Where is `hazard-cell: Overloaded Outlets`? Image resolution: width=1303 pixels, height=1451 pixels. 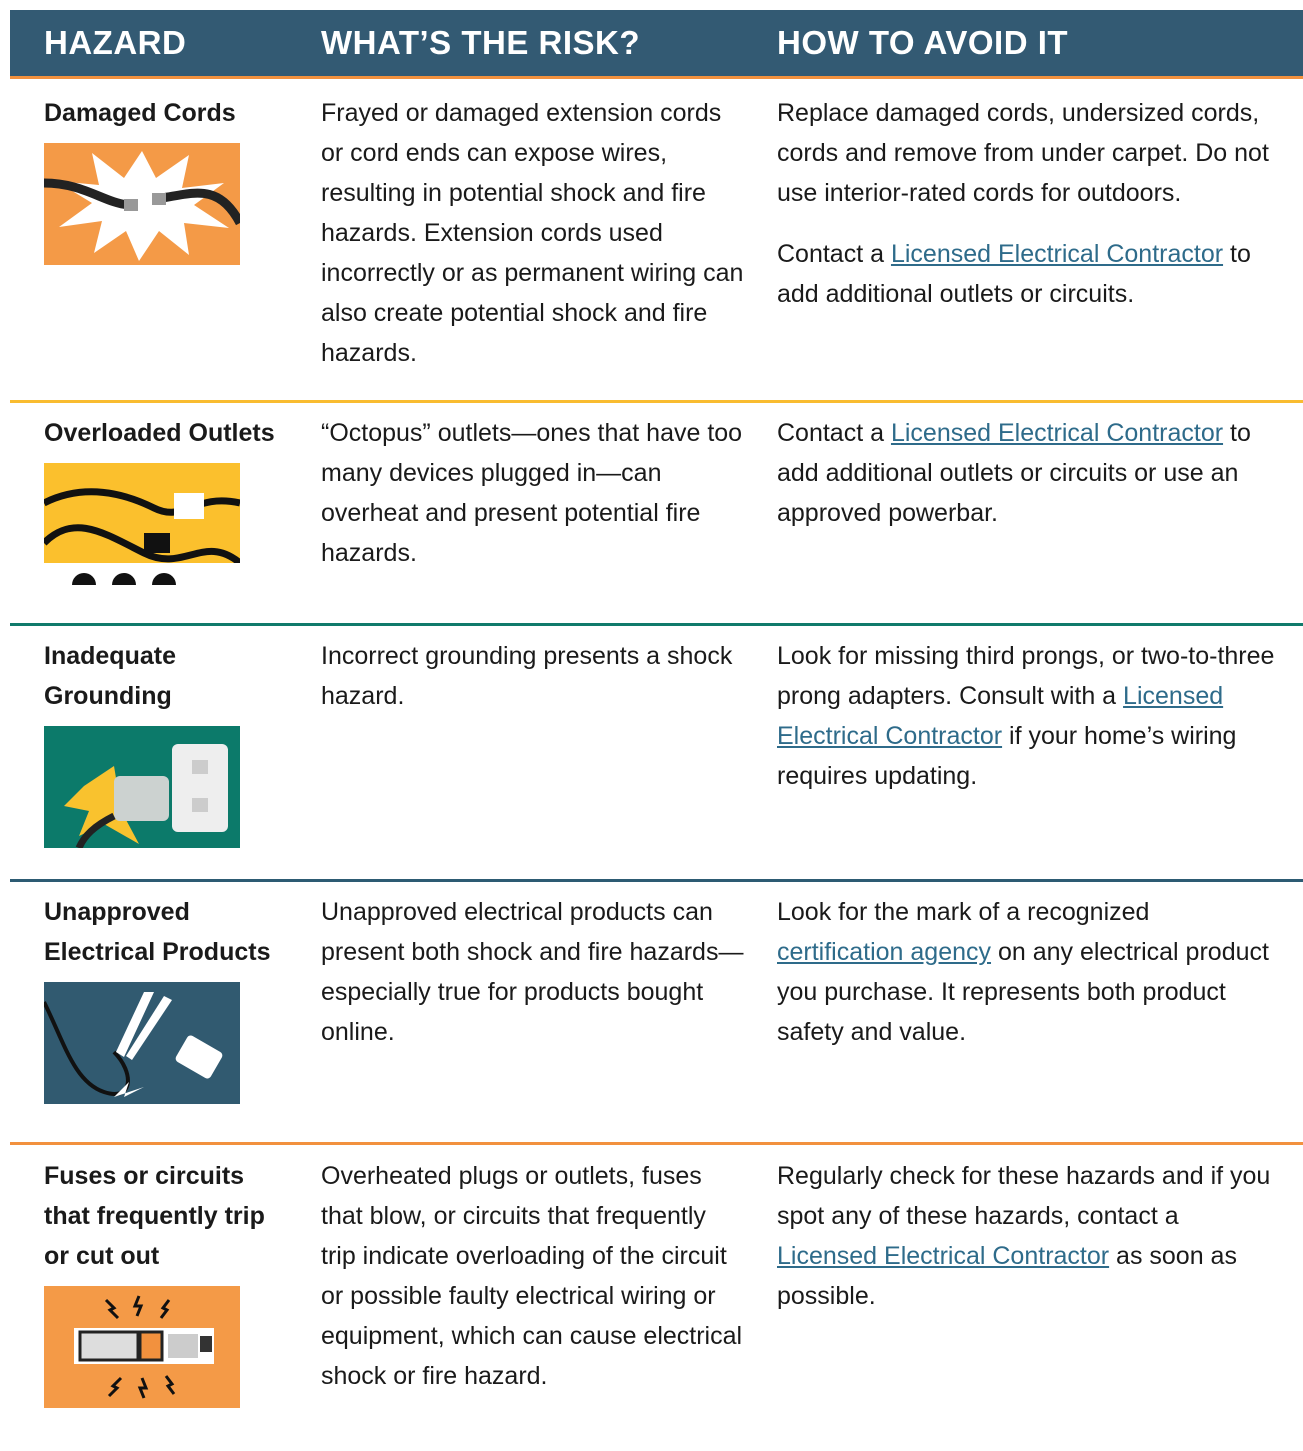 hazard-cell: Overloaded Outlets is located at coordinates (166, 499).